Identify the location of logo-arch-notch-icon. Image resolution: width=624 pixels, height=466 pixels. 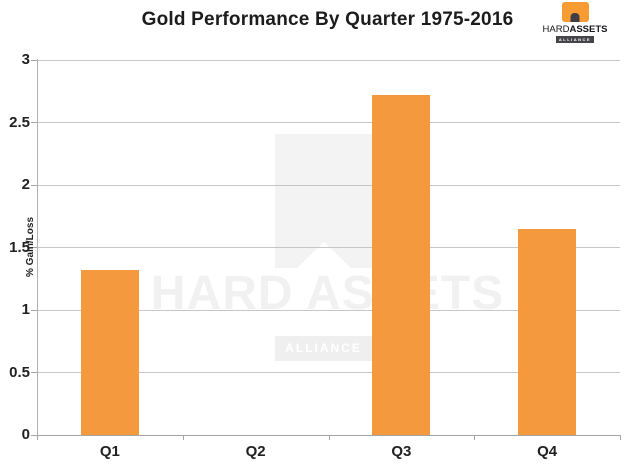
(575, 17).